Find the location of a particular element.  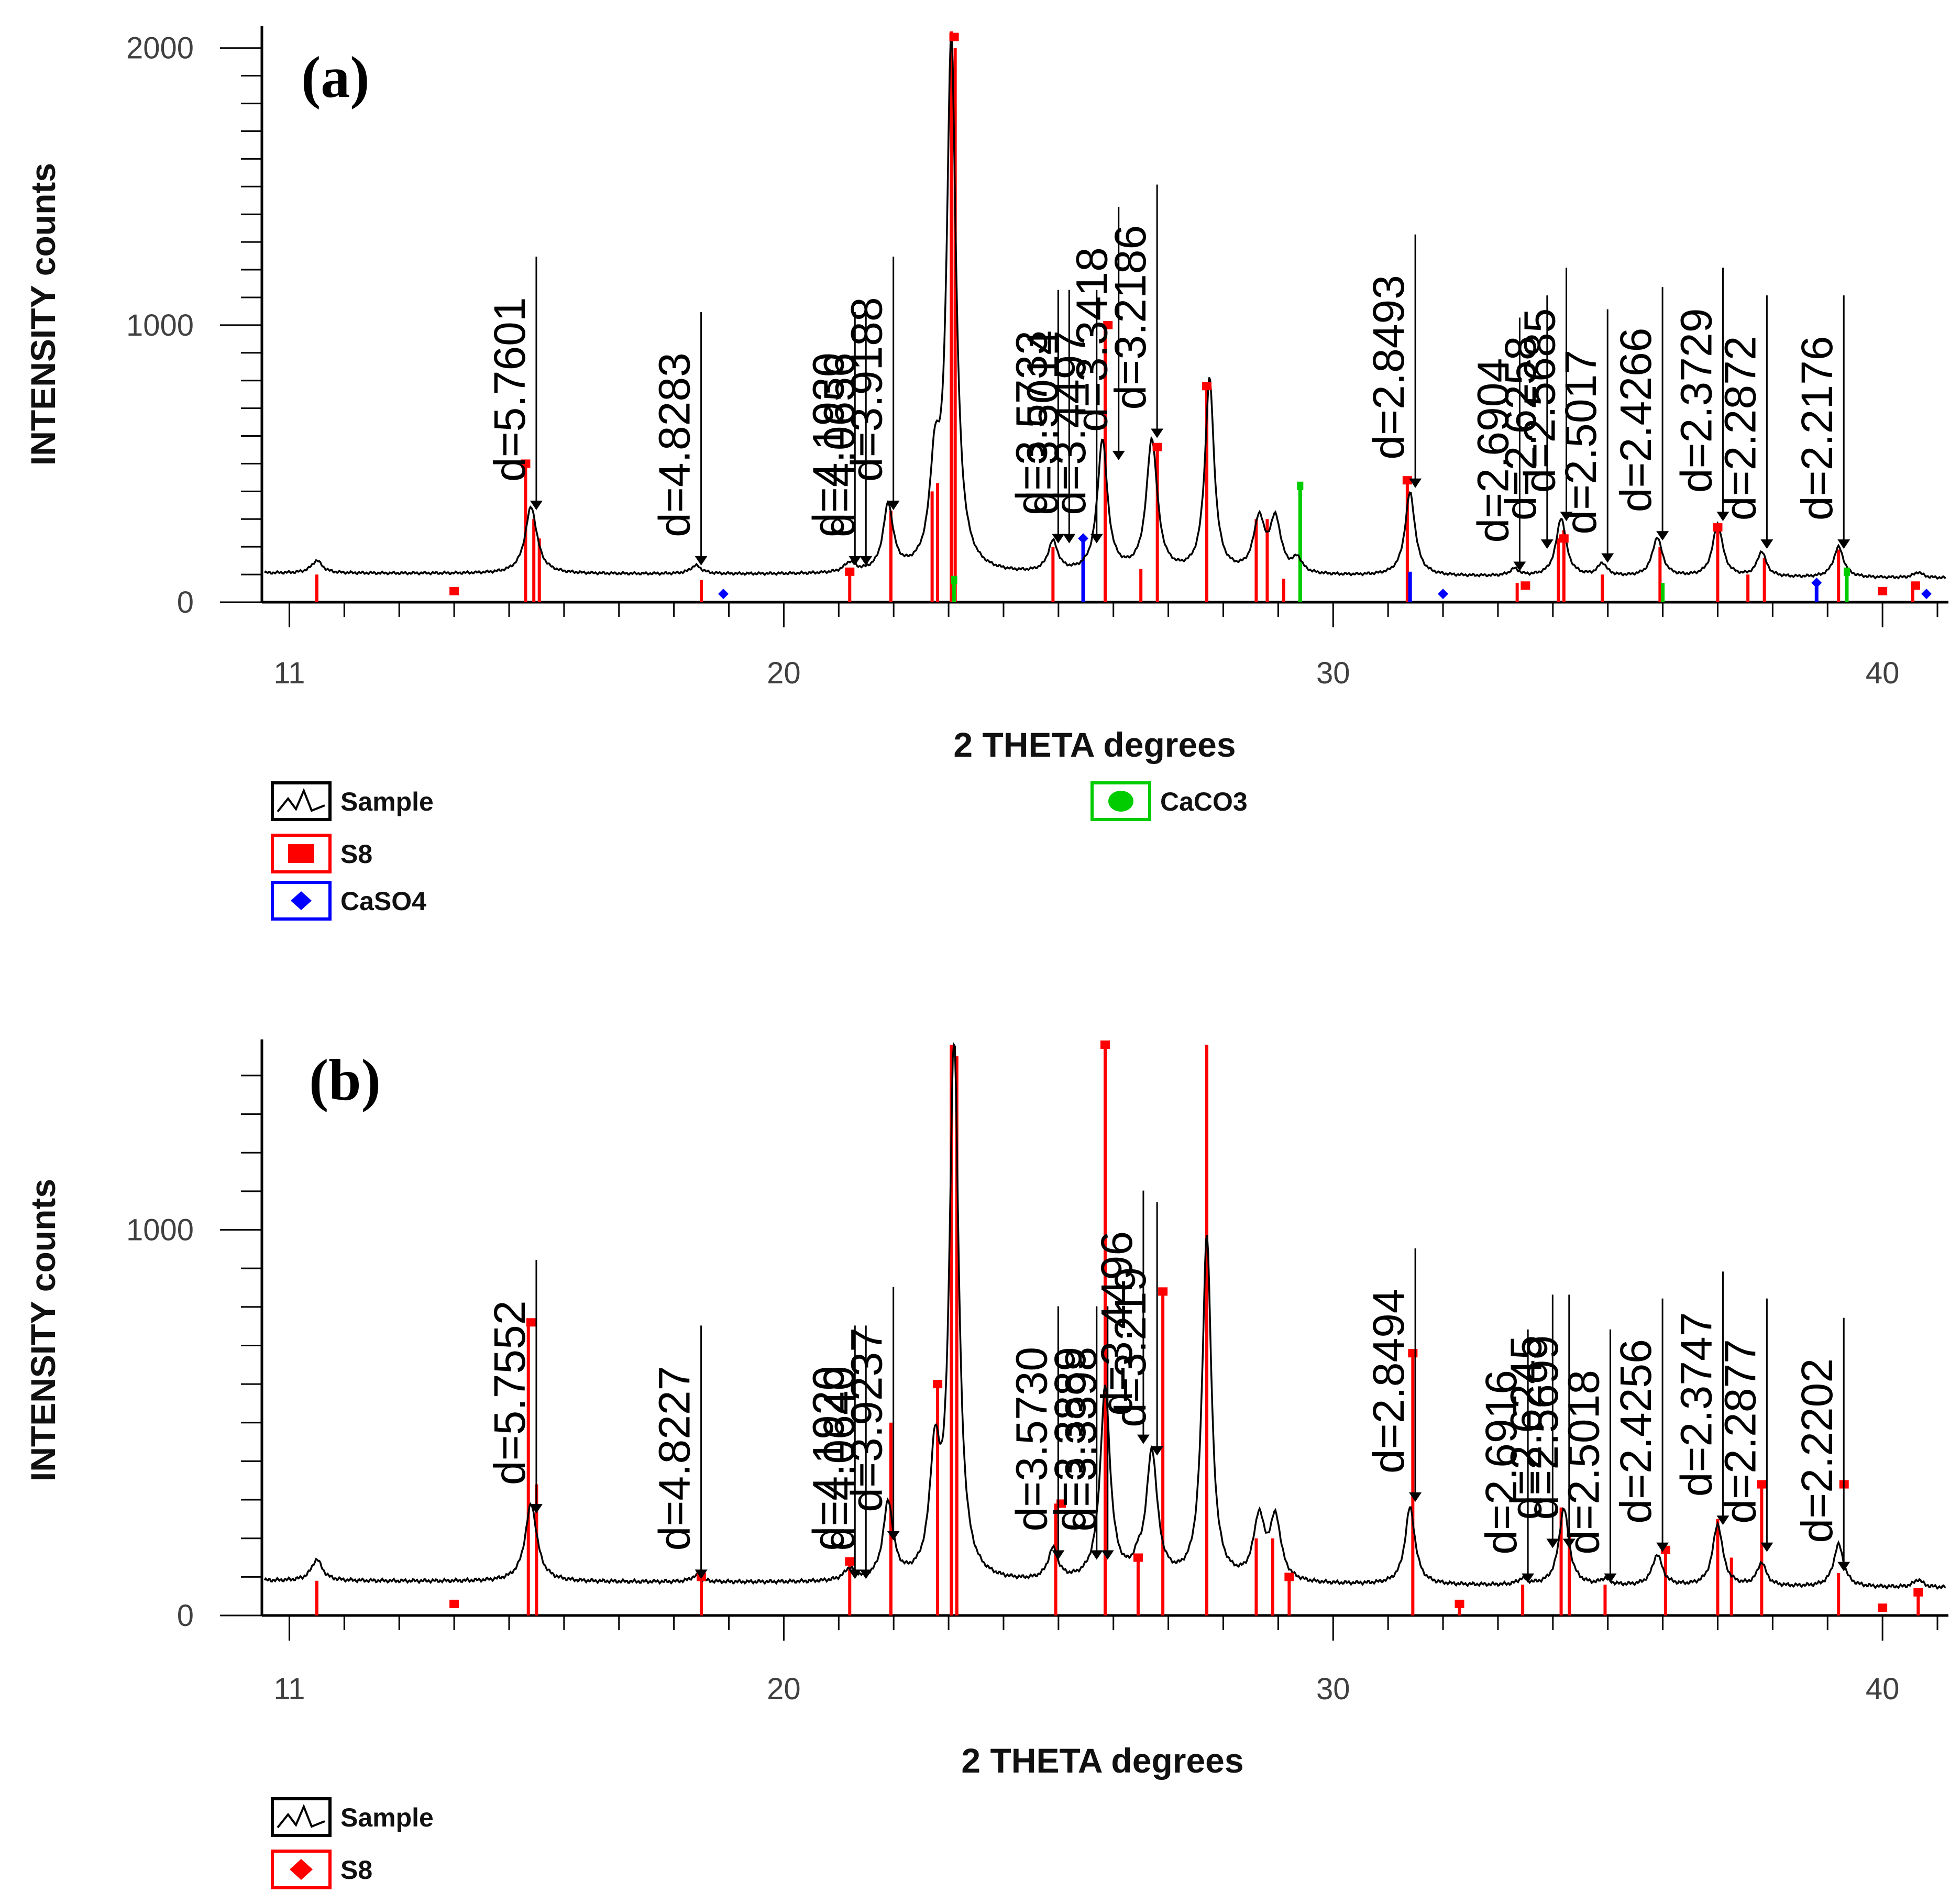

d-spacing-label: d=3.4497 is located at coordinates (1070, 423).